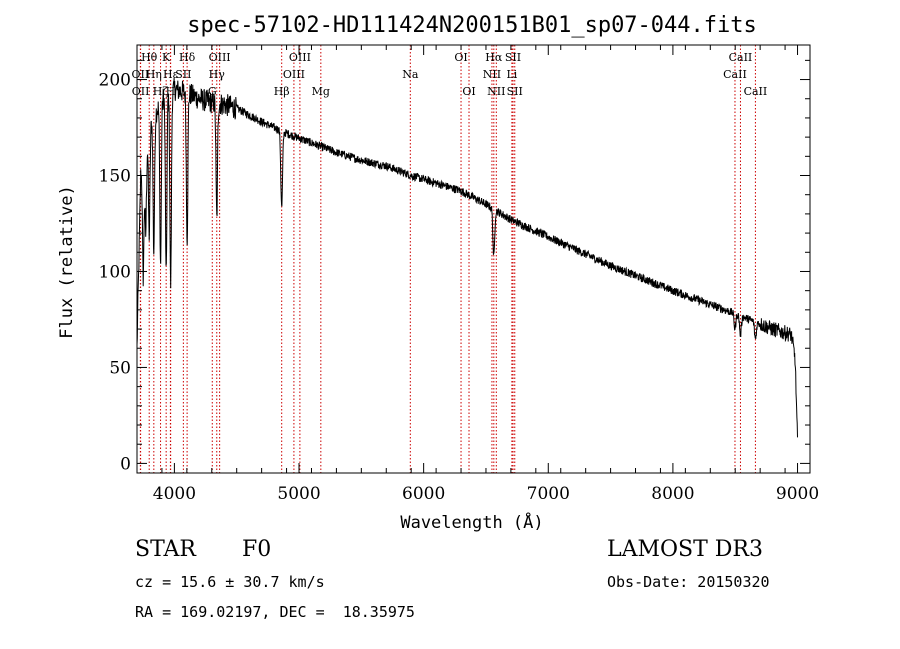  What do you see at coordinates (685, 549) in the screenshot?
I see `survey-name: LAMOST DR3` at bounding box center [685, 549].